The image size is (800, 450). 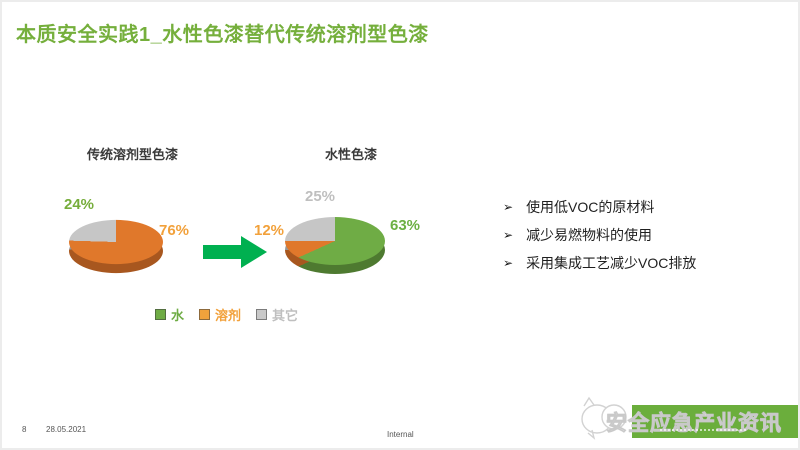 I want to click on transition-arrow-icon, so click(x=235, y=252).